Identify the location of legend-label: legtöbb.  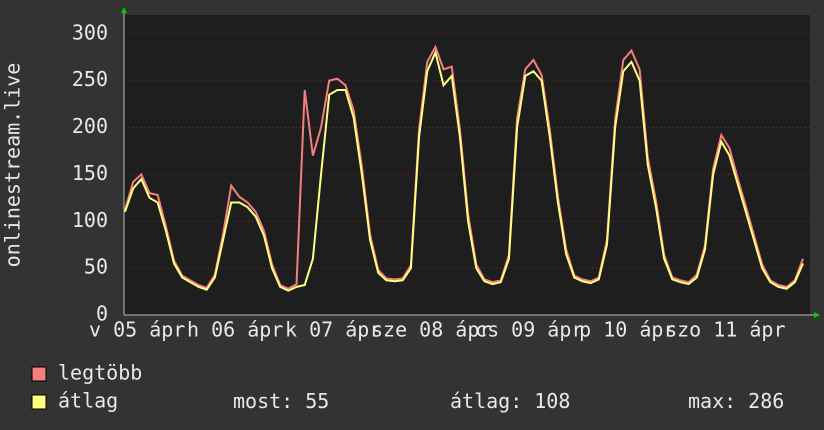
(100, 373).